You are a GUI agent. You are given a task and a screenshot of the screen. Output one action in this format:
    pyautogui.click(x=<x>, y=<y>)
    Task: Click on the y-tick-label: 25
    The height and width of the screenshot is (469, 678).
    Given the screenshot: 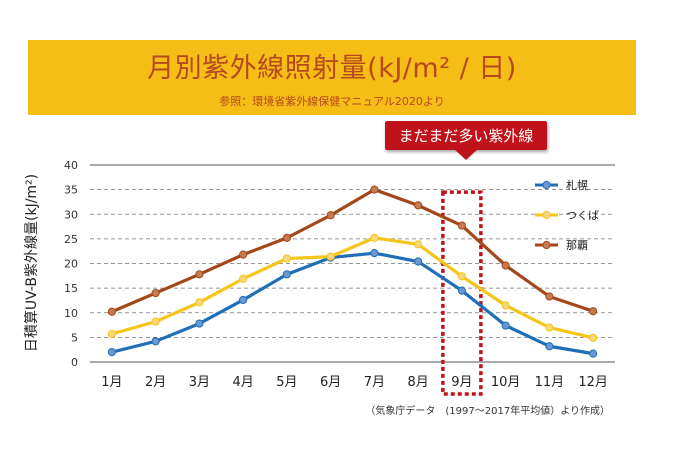 What is the action you would take?
    pyautogui.click(x=71, y=239)
    